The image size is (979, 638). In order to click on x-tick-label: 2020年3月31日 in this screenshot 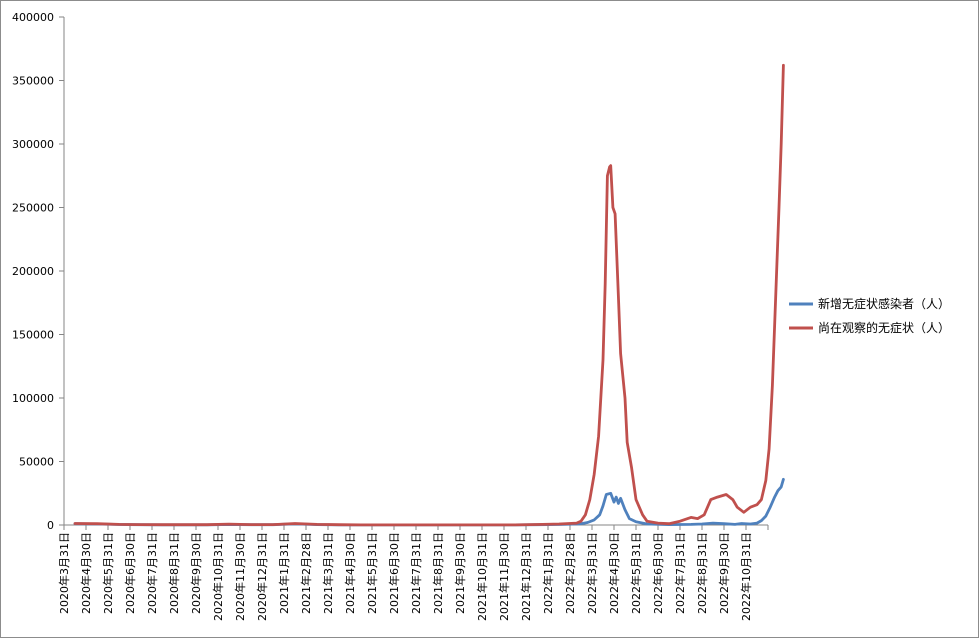, I will do `click(64, 573)`.